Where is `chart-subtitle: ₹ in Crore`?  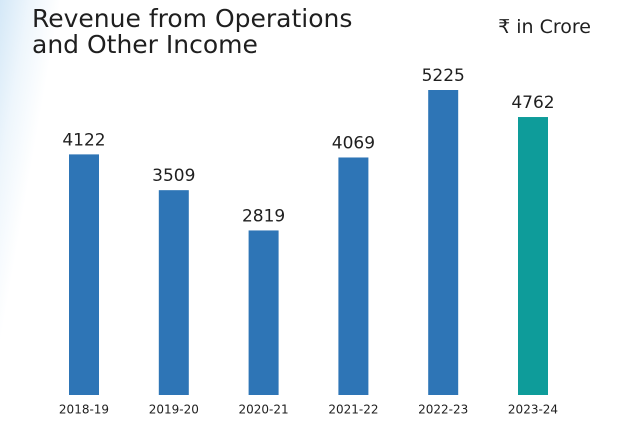 chart-subtitle: ₹ in Crore is located at coordinates (544, 27).